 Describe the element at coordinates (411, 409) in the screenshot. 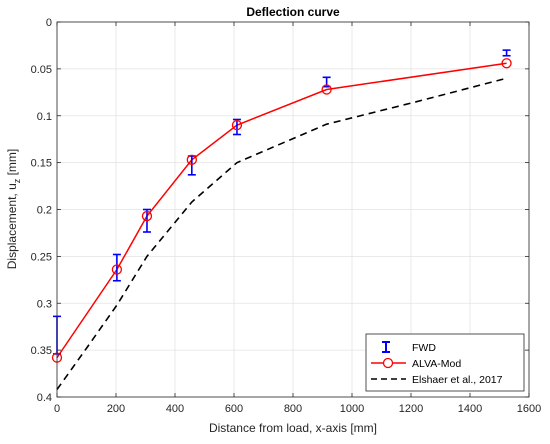

I see `x-tick-label: 1200` at that location.